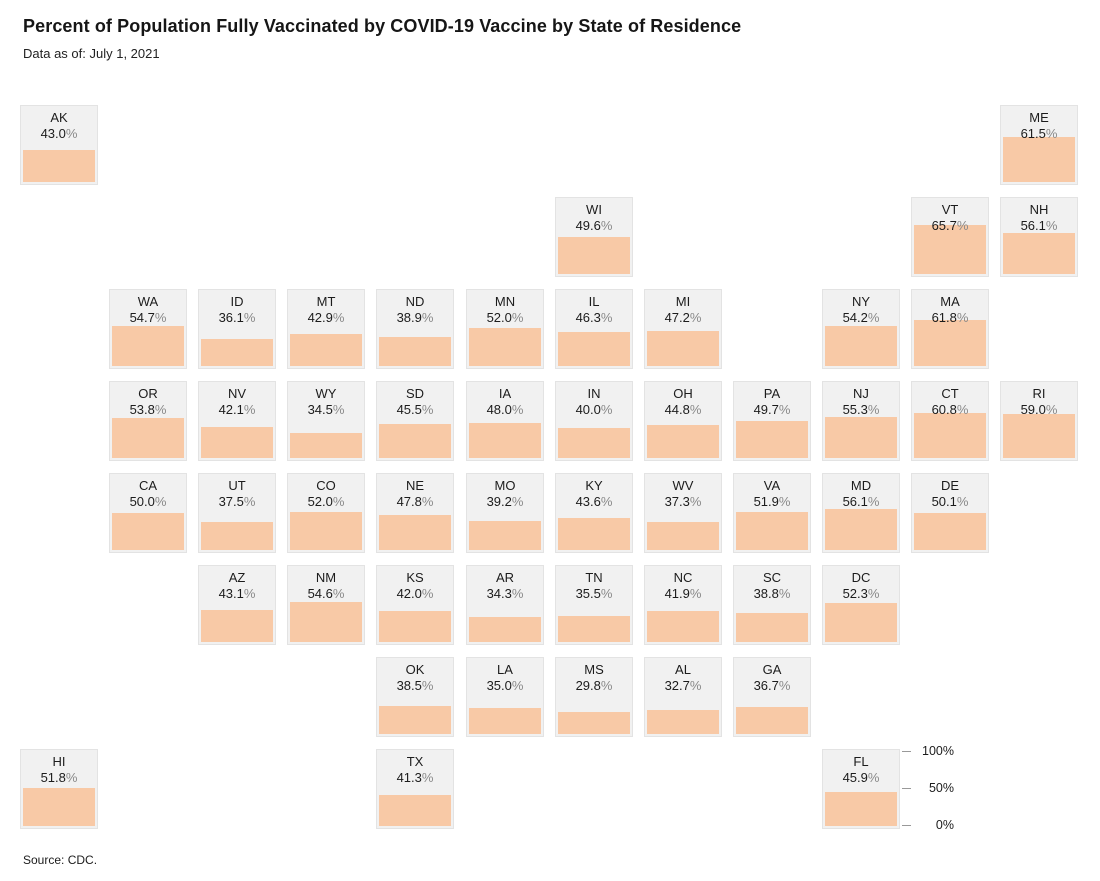  What do you see at coordinates (505, 513) in the screenshot?
I see `state-tile-MO: MO 39.2%` at bounding box center [505, 513].